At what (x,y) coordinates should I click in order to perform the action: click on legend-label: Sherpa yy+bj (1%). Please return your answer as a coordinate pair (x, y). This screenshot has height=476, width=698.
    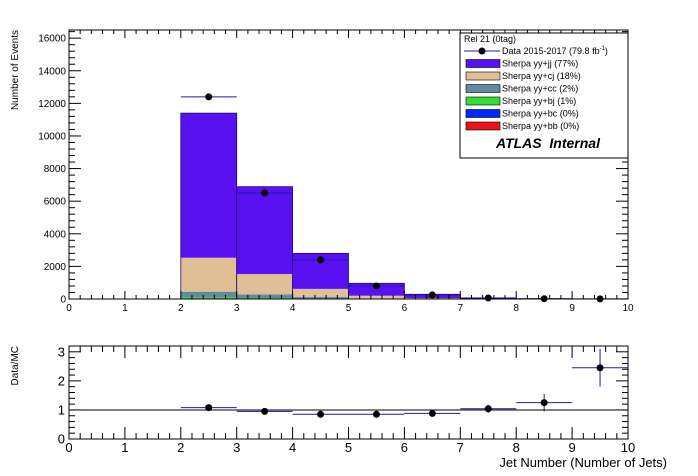
    Looking at the image, I should click on (539, 101).